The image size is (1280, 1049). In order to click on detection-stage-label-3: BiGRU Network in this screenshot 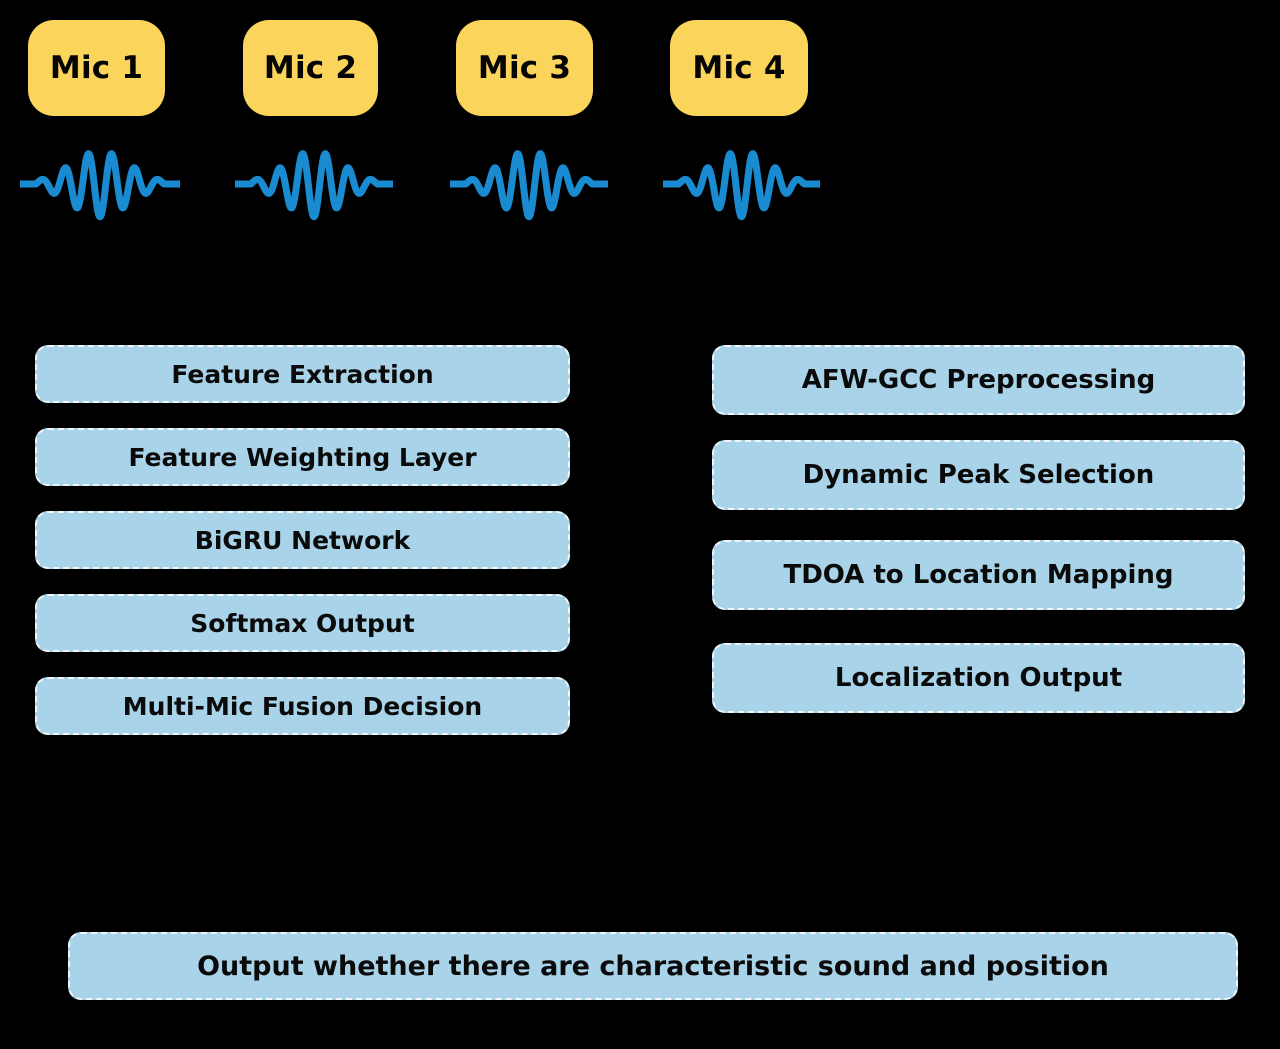, I will do `click(302, 540)`.